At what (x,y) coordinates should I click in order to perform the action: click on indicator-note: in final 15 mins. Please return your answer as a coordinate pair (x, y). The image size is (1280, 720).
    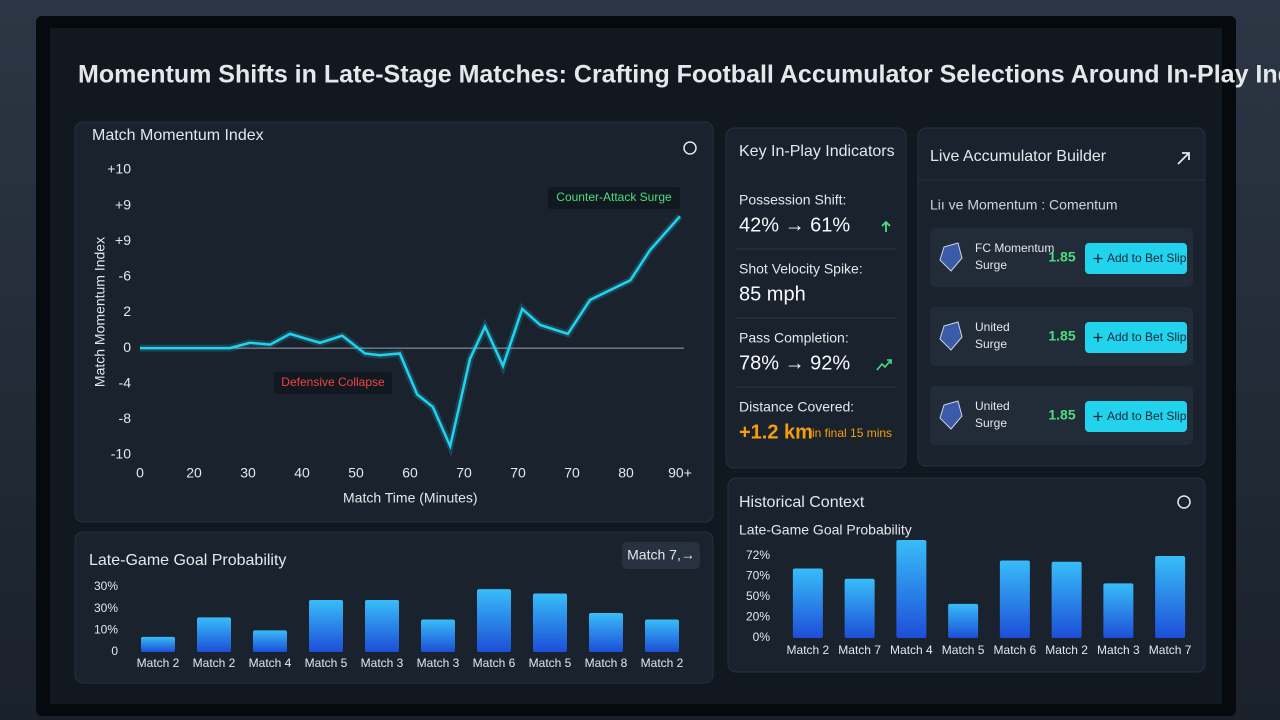
    Looking at the image, I should click on (852, 433).